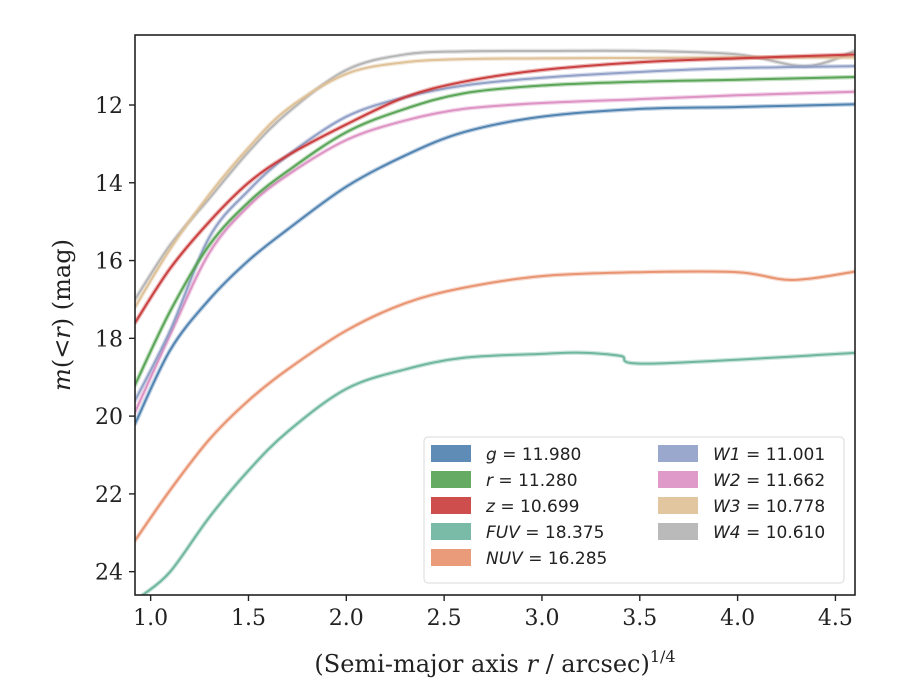 This screenshot has width=900, height=700. What do you see at coordinates (574, 533) in the screenshot?
I see `legend-value-fuv: 18.375` at bounding box center [574, 533].